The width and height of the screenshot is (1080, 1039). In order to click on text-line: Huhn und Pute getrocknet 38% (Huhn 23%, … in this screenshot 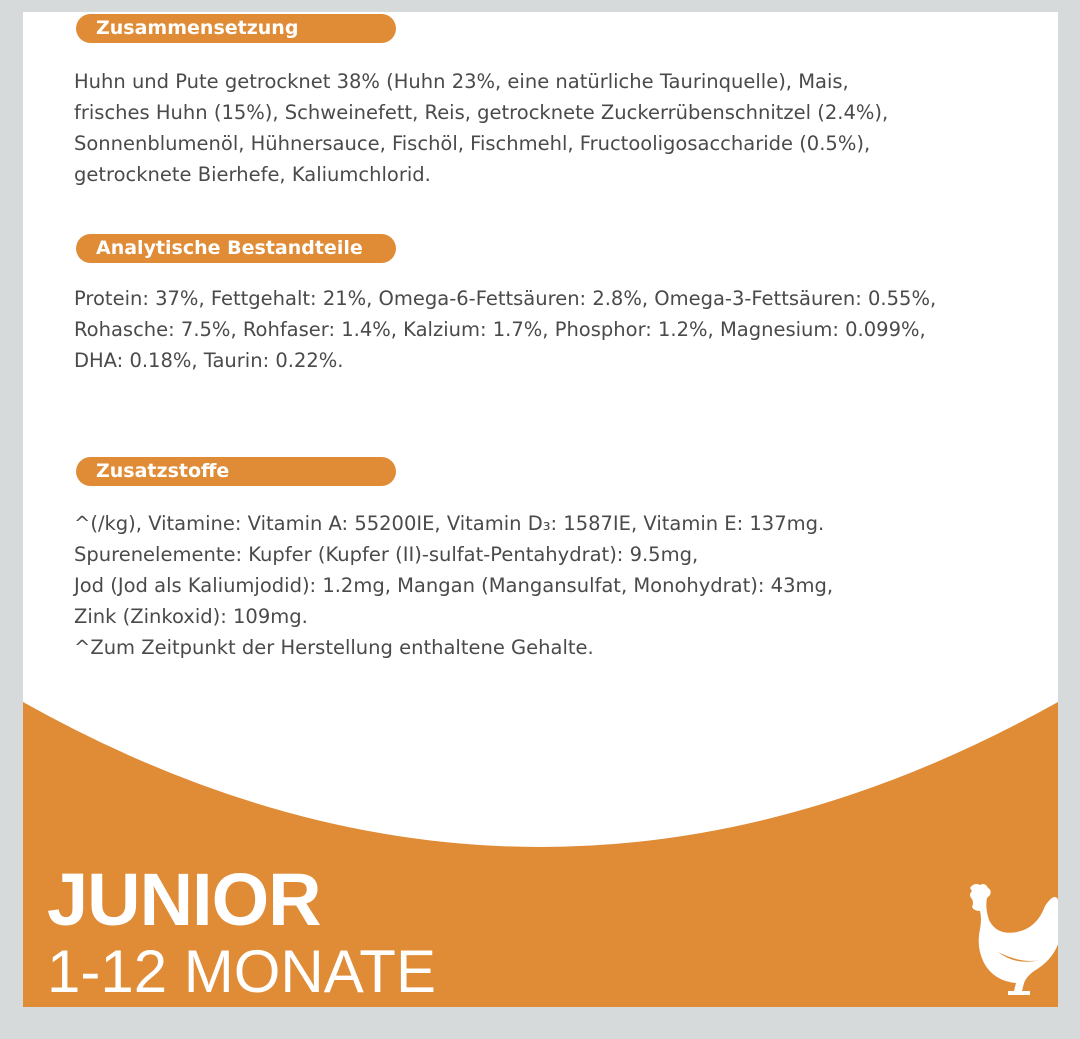, I will do `click(461, 81)`.